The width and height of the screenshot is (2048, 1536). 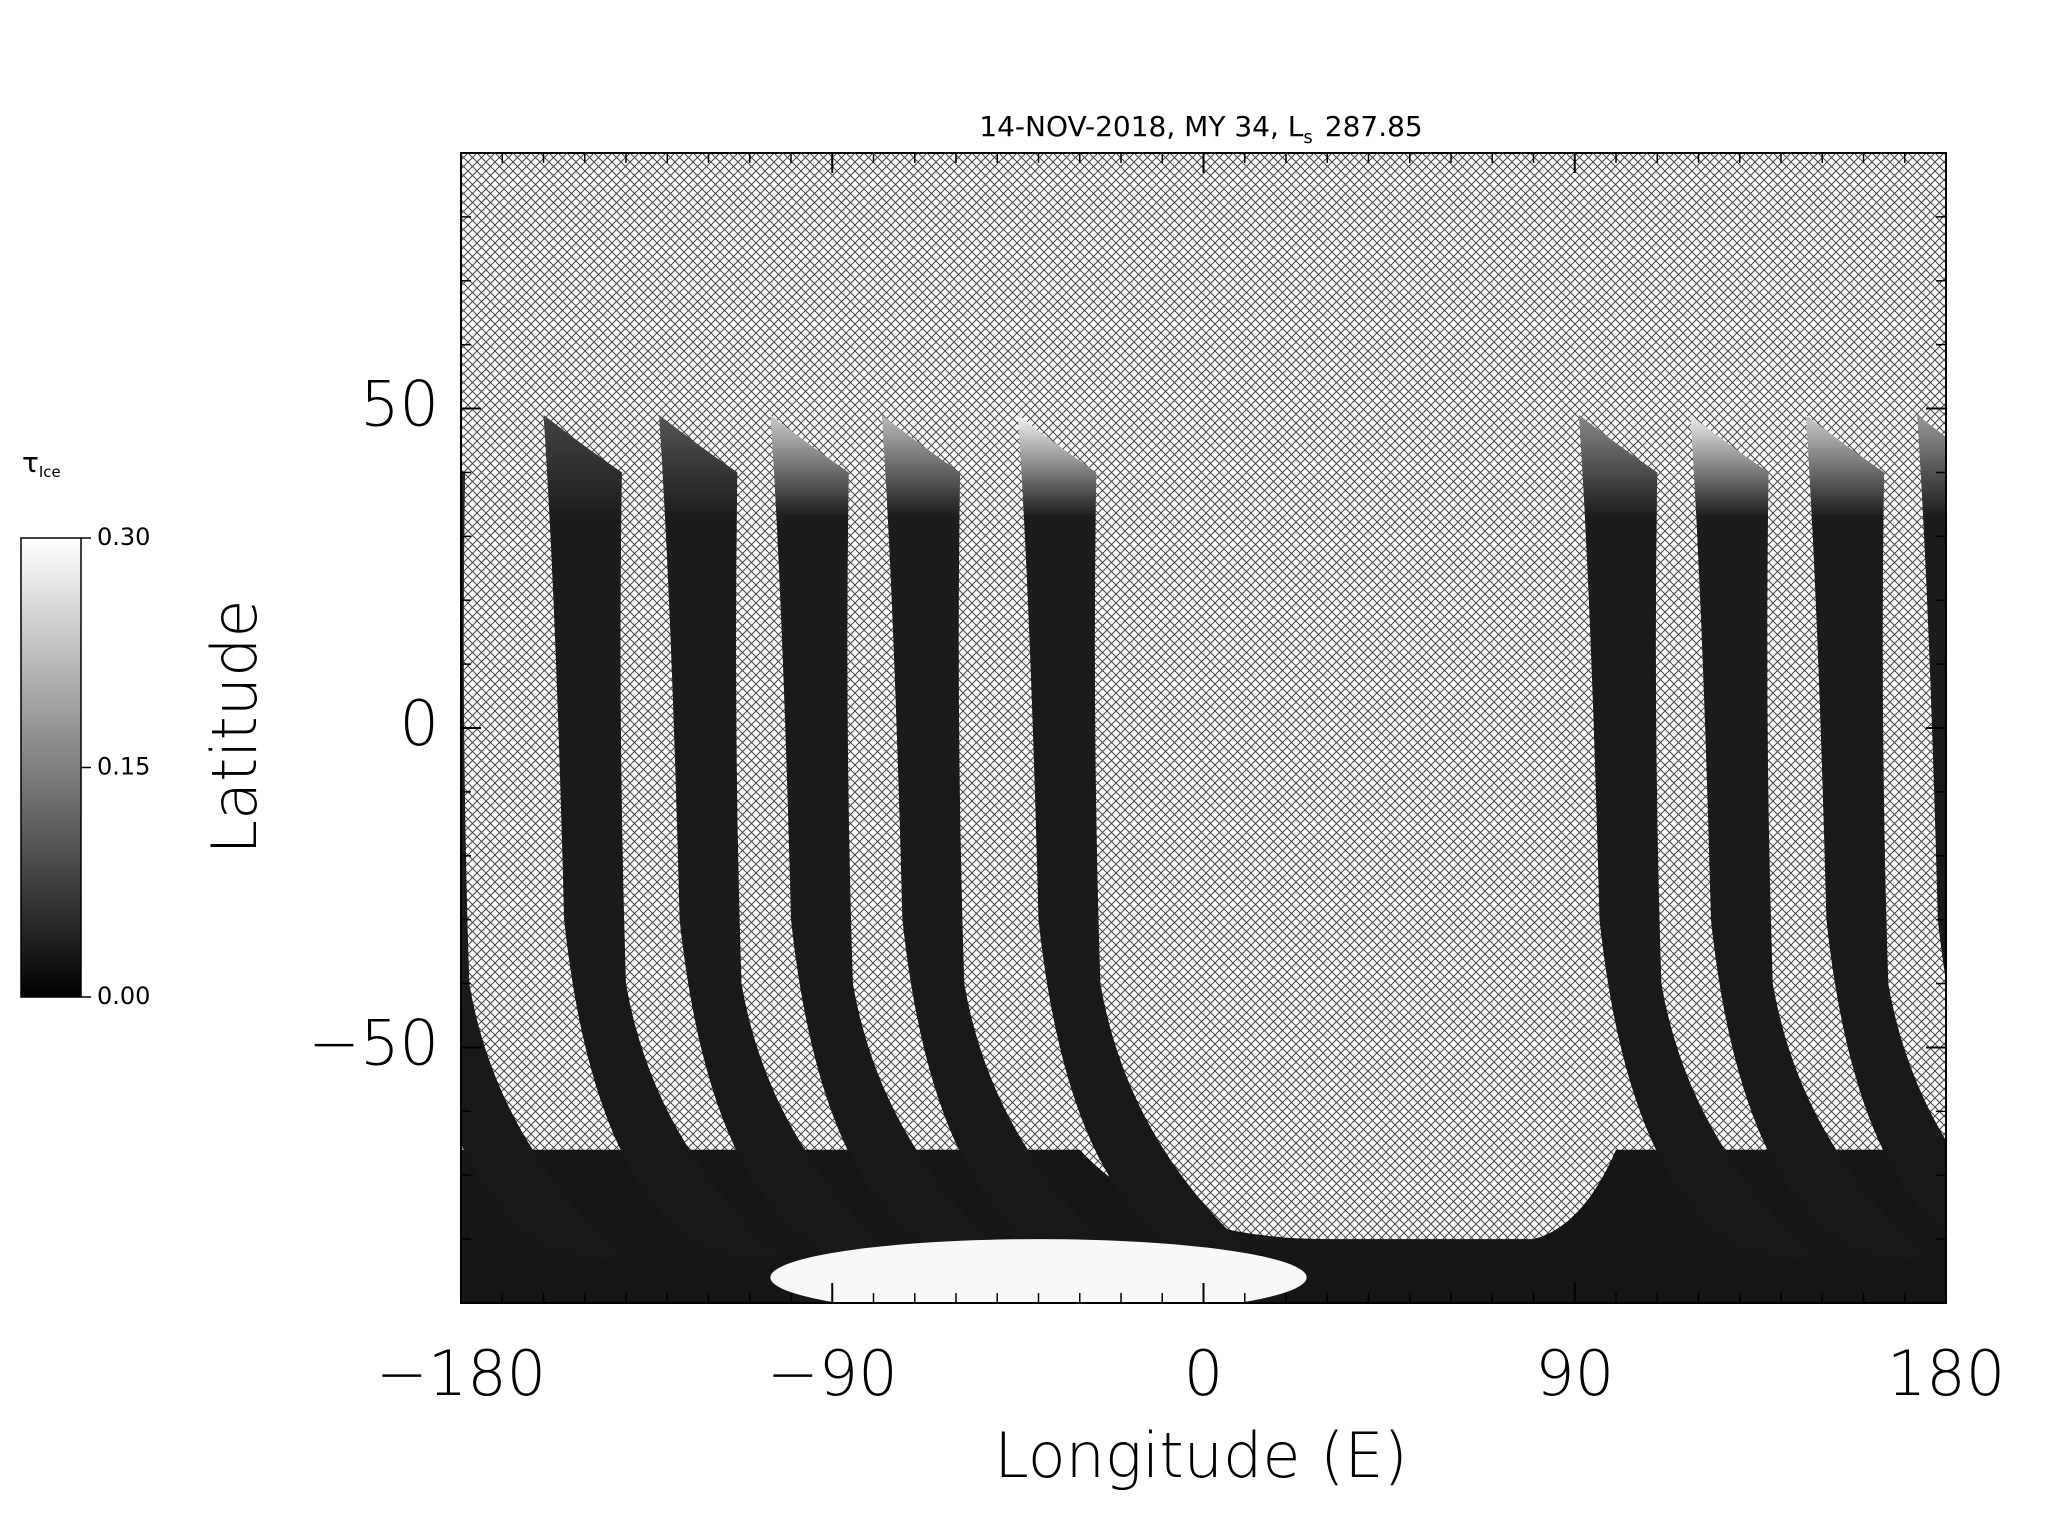 I want to click on title-suffix: 287.85, so click(x=1374, y=126).